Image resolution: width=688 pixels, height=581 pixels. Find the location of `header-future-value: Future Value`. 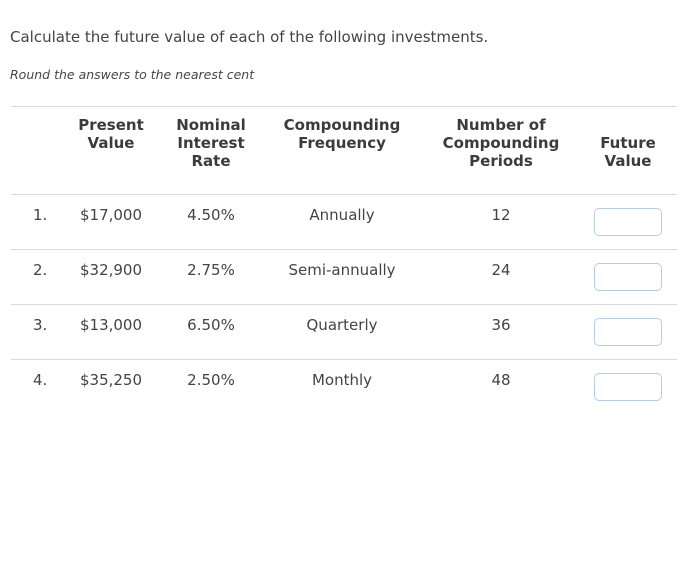

header-future-value: Future Value is located at coordinates (628, 150).